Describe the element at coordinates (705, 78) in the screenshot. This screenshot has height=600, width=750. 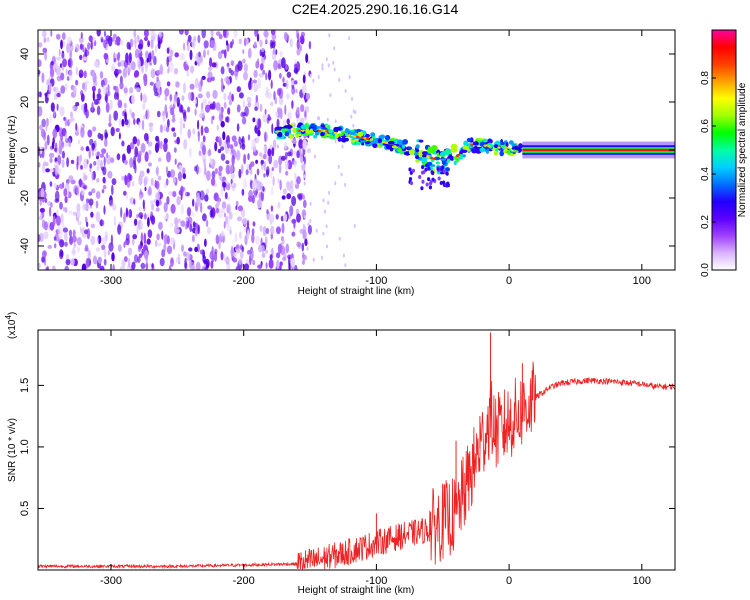
I see `colorbar-tick-label: 0.8` at that location.